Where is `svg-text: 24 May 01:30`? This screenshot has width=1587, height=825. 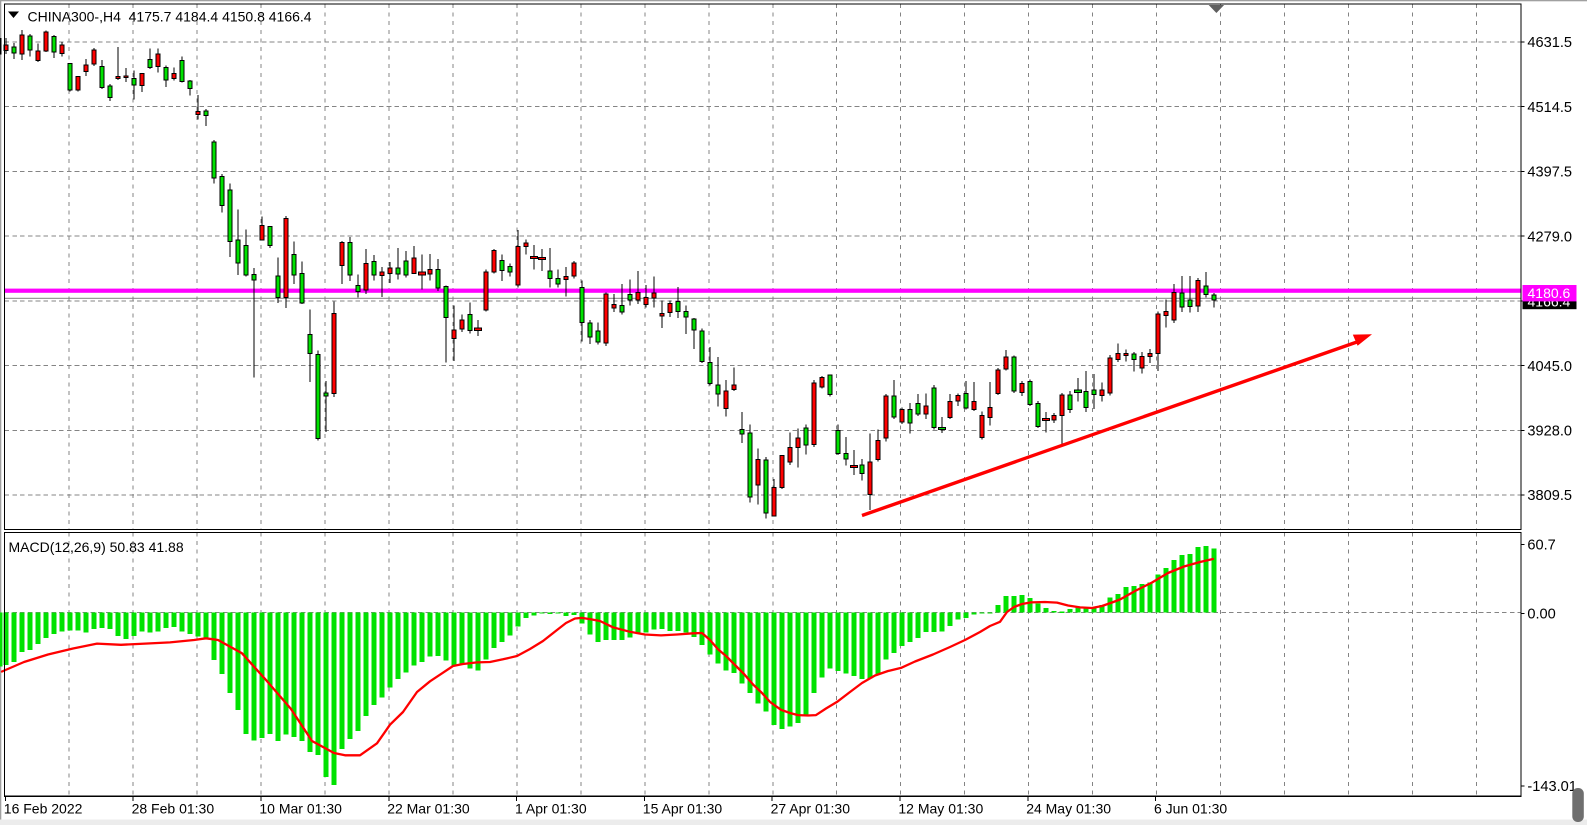 svg-text: 24 May 01:30 is located at coordinates (1068, 809).